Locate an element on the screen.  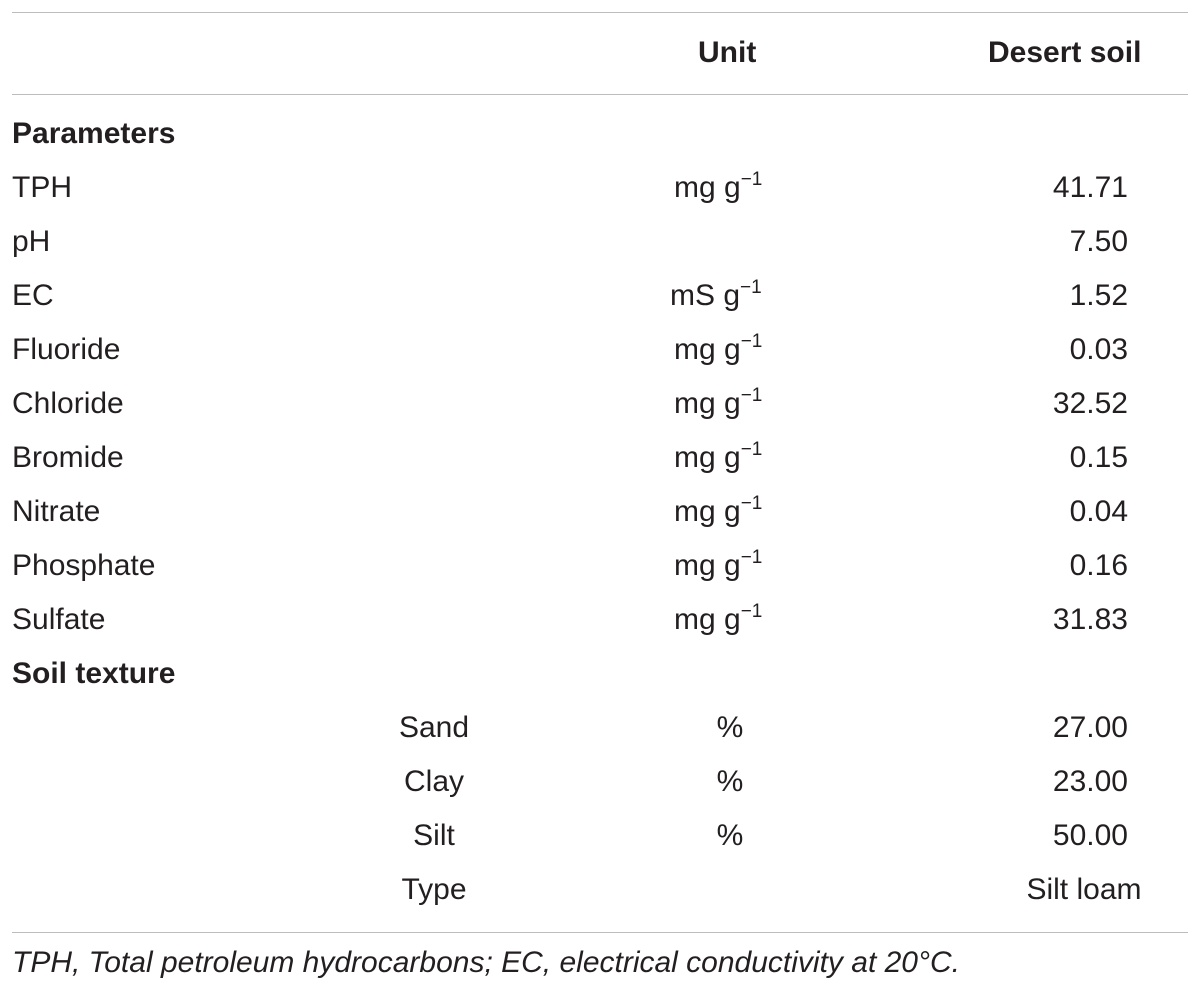
row-value: Silt loam is located at coordinates (1084, 889).